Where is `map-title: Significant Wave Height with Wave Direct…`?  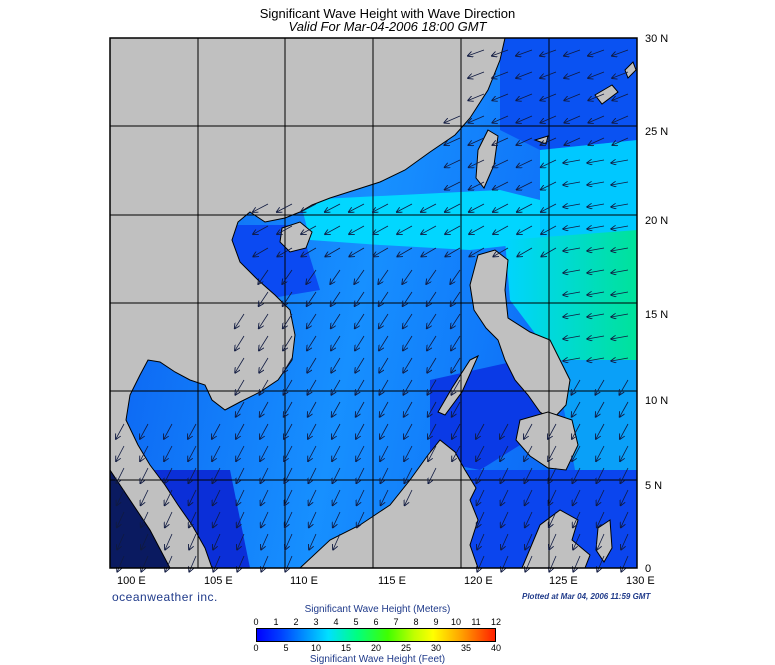
map-title: Significant Wave Height with Wave Direct… is located at coordinates (387, 13).